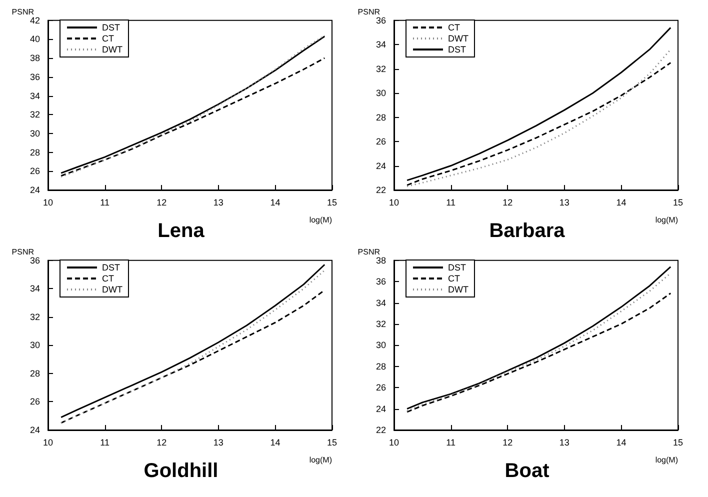  I want to click on text: Barbara, so click(527, 231).